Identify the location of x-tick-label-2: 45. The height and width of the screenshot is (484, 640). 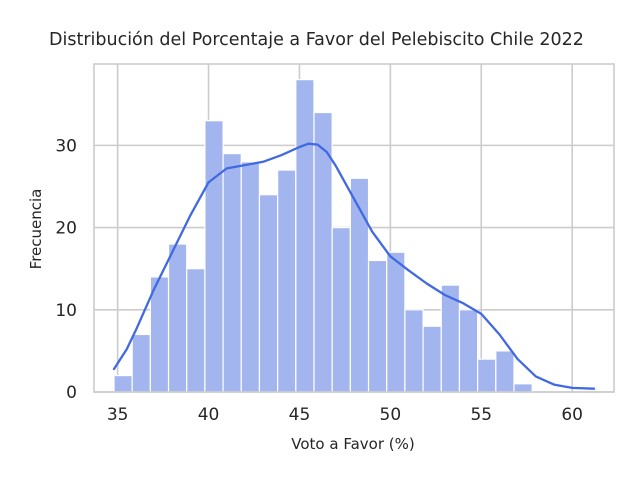
(300, 415).